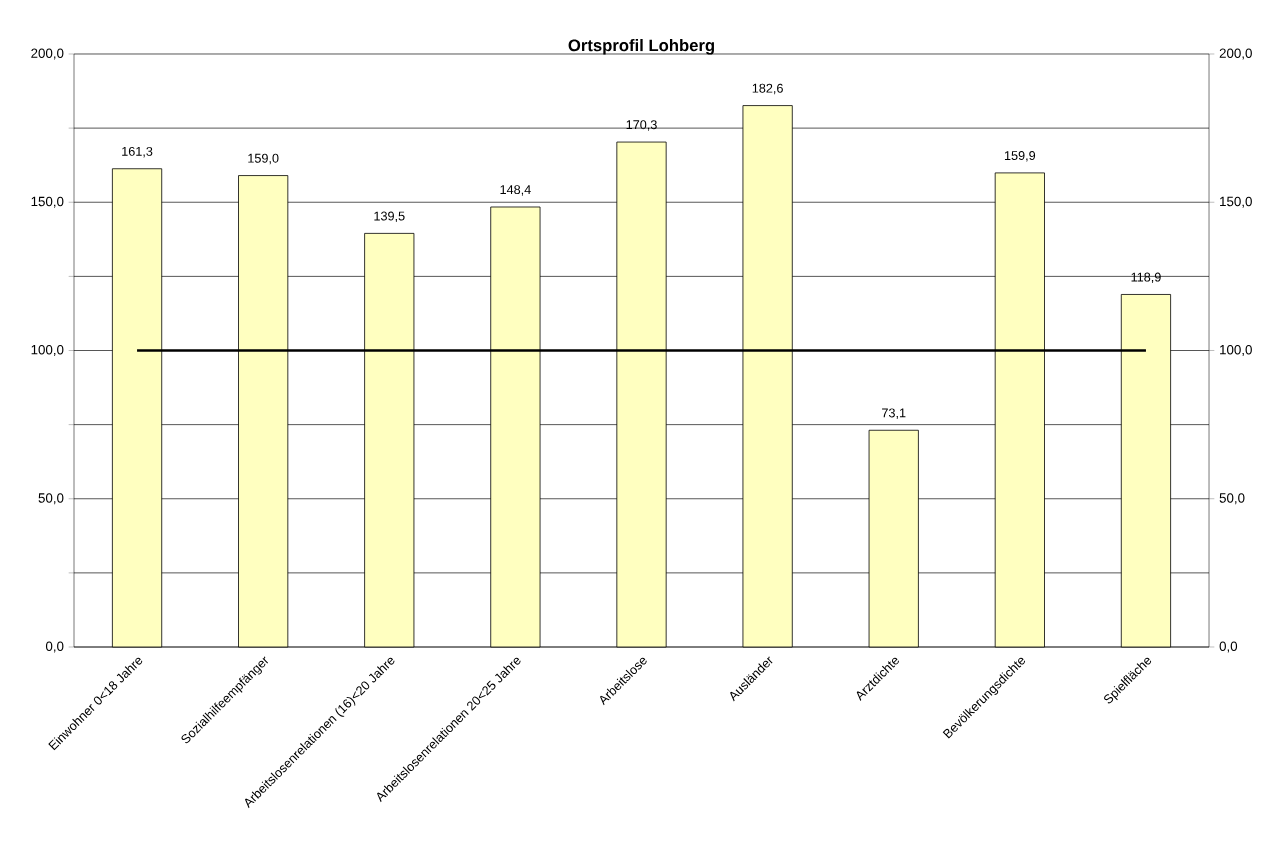 The image size is (1264, 854). Describe the element at coordinates (641, 125) in the screenshot. I see `data-label: 170,3` at that location.